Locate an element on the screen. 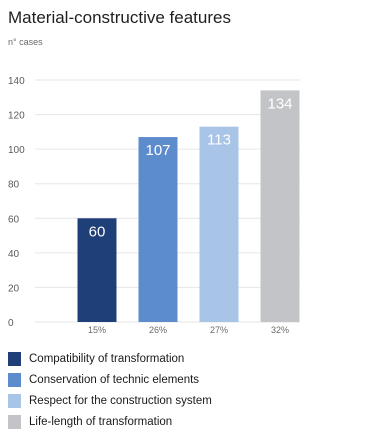 This screenshot has width=371, height=432. chart-title: Material-constructive features is located at coordinates (119, 17).